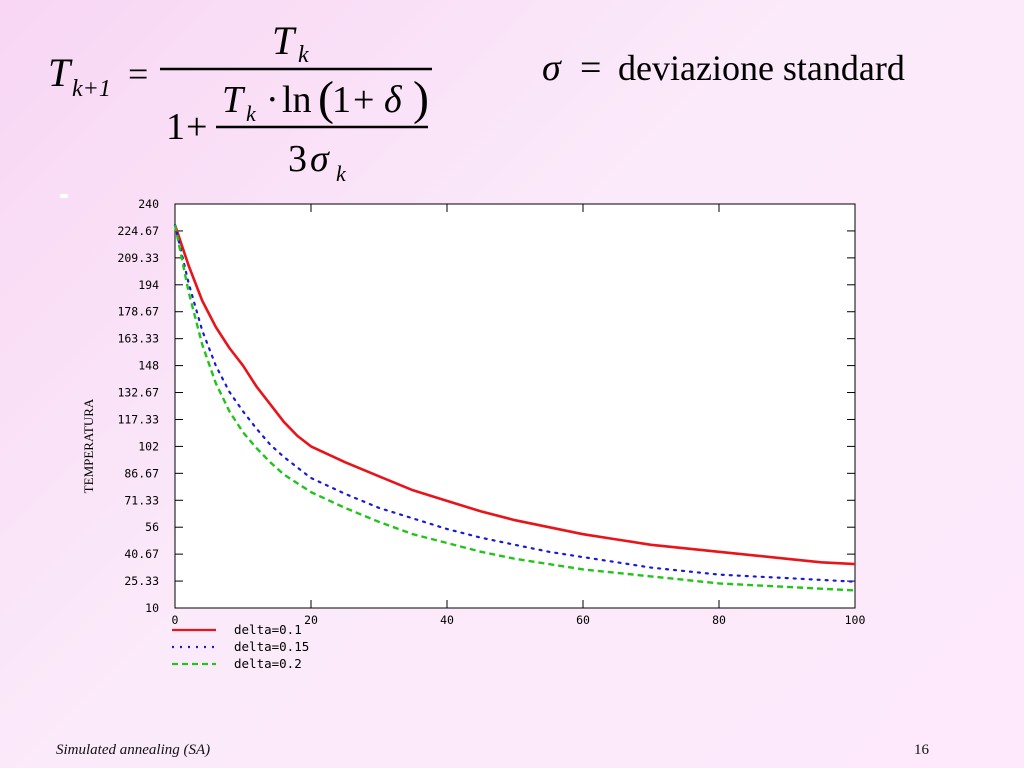 This screenshot has height=768, width=1024. Describe the element at coordinates (393, 100) in the screenshot. I see `inner-delta: δ` at that location.